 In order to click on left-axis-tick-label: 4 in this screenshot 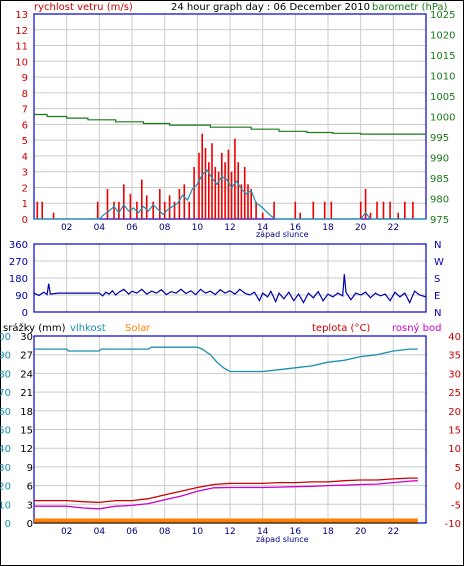, I will do `click(25, 157)`.